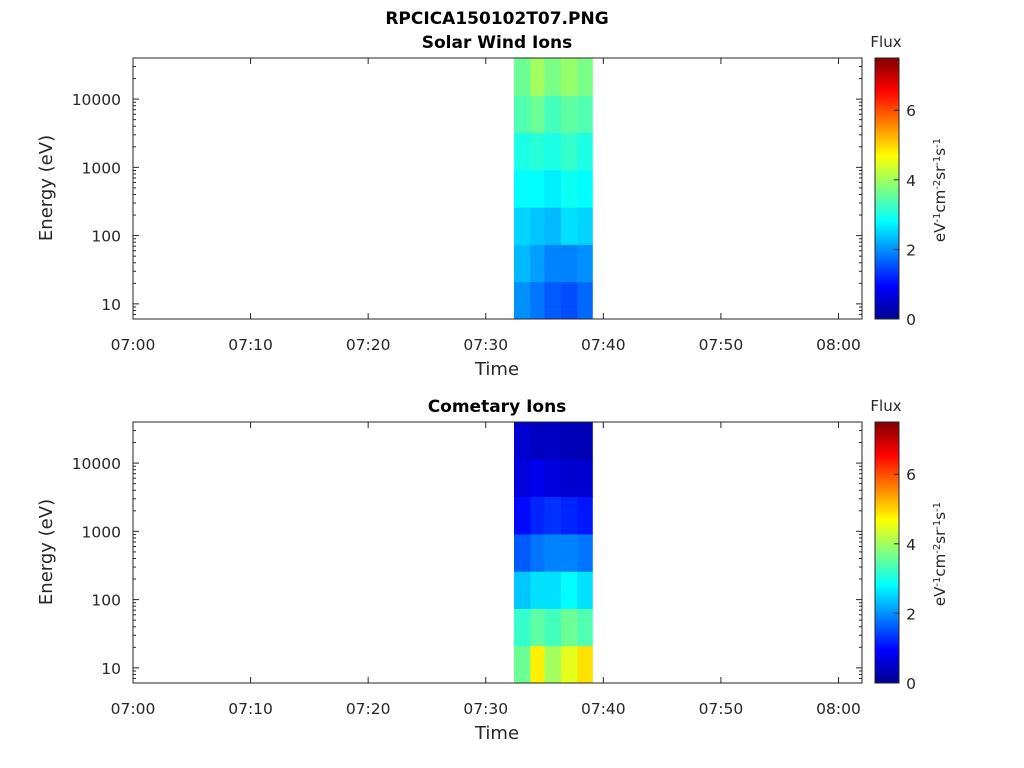 Image resolution: width=1024 pixels, height=768 pixels. I want to click on colorbar-tick-label: 0, so click(911, 684).